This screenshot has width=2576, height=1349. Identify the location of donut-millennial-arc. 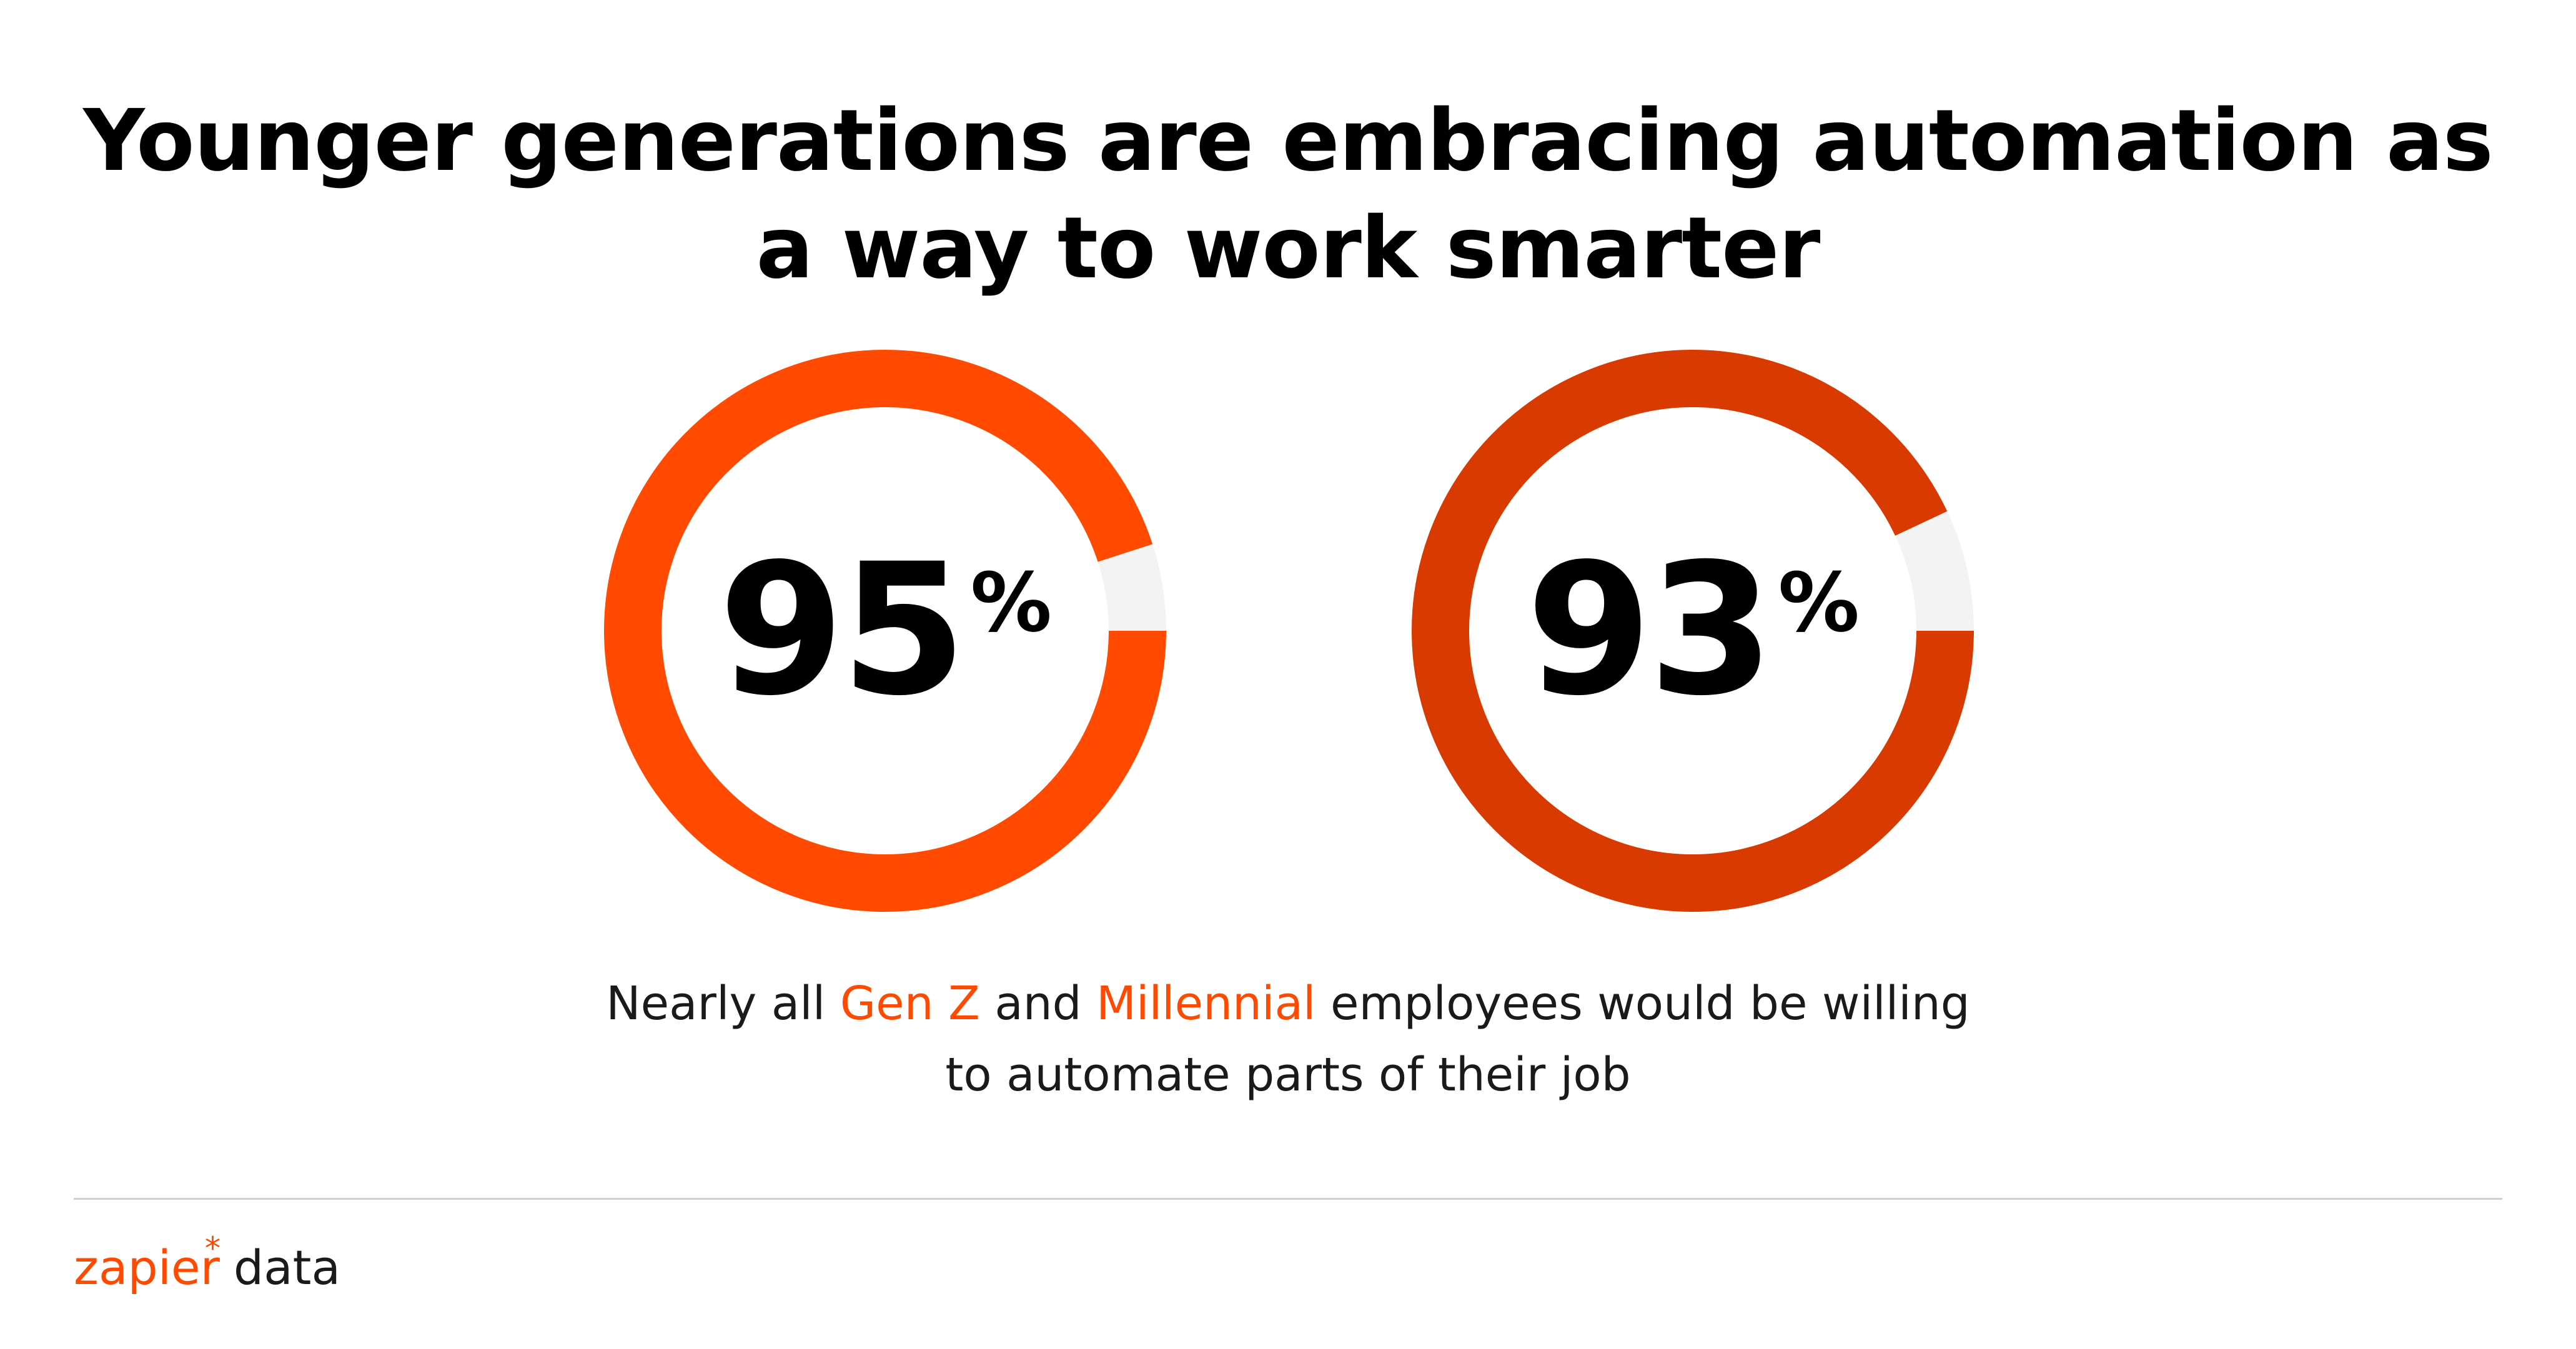
(1693, 631).